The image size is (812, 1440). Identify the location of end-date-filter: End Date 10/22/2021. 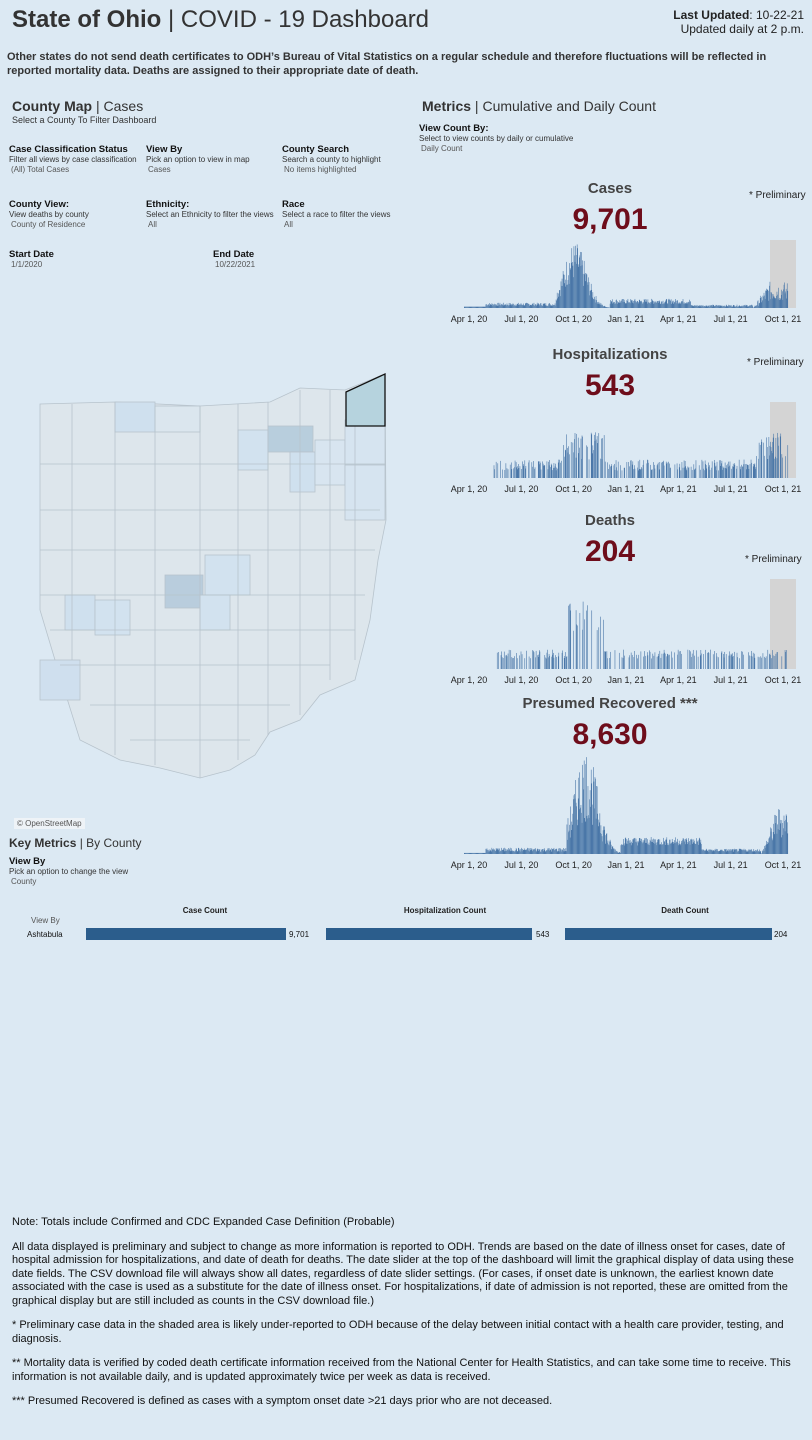
(234, 259).